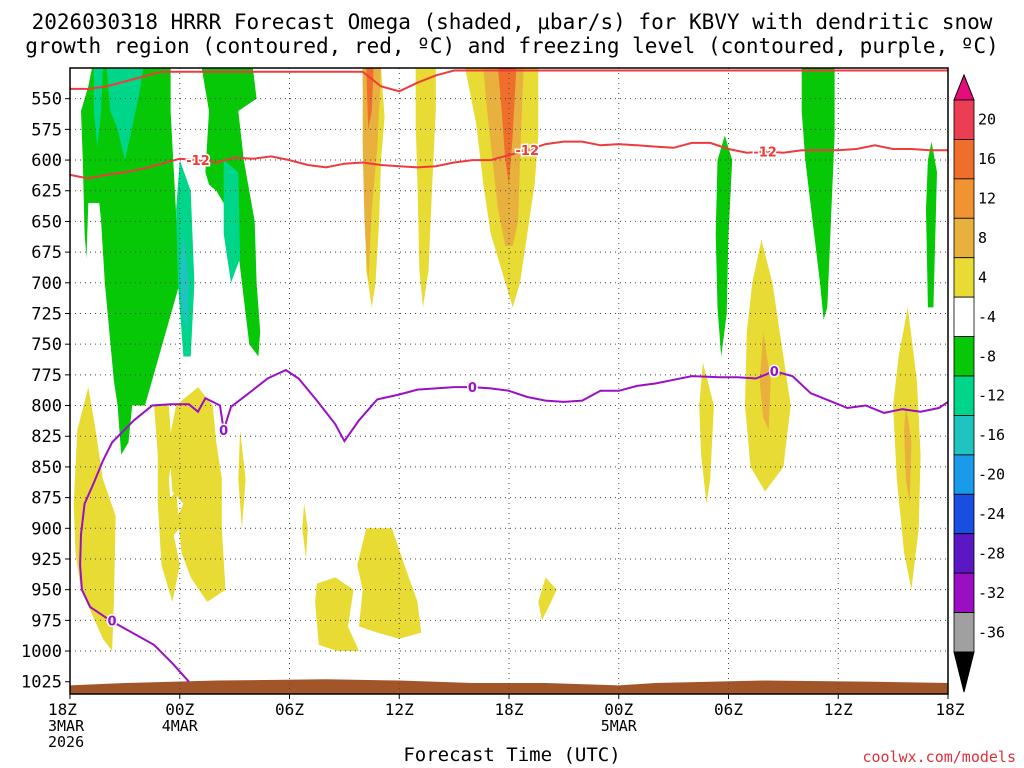 This screenshot has width=1024, height=768. I want to click on colorbar-label-2: 12, so click(987, 199).